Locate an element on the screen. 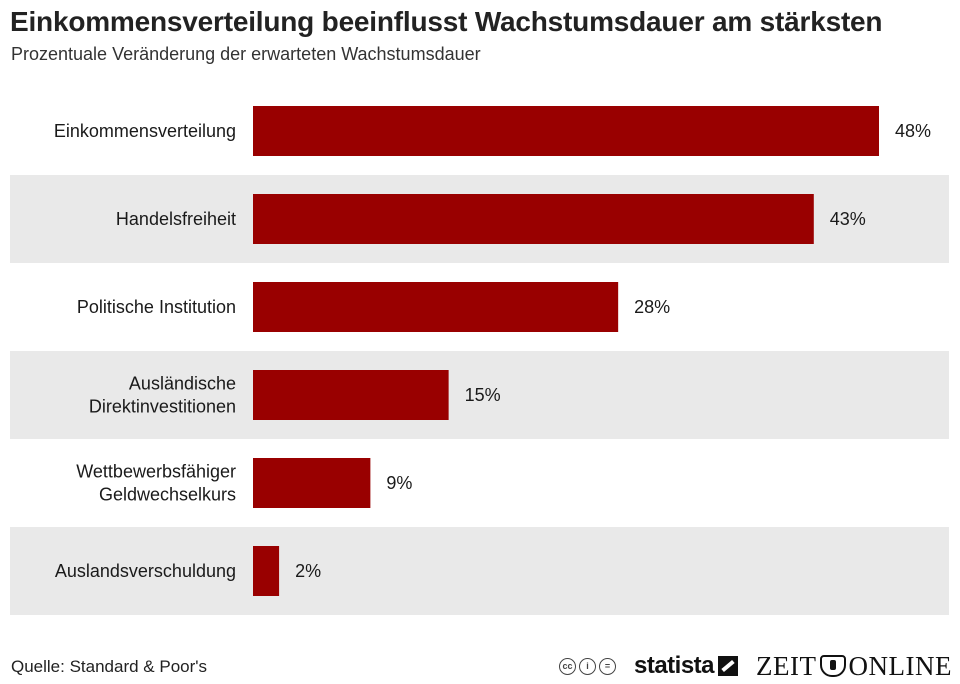 Image resolution: width=960 pixels, height=684 pixels. category-label: Wettbewerbsfähiger Geldwechselkurs is located at coordinates (156, 483).